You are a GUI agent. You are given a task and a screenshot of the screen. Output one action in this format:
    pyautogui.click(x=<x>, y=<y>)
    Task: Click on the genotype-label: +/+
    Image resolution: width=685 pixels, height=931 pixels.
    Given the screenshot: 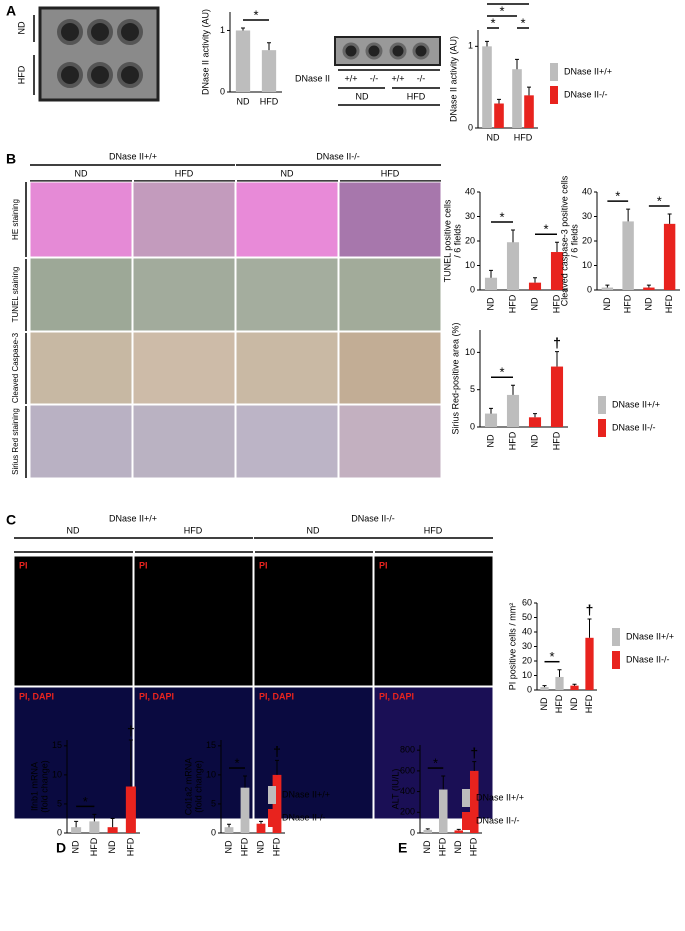 What is the action you would take?
    pyautogui.click(x=397, y=78)
    